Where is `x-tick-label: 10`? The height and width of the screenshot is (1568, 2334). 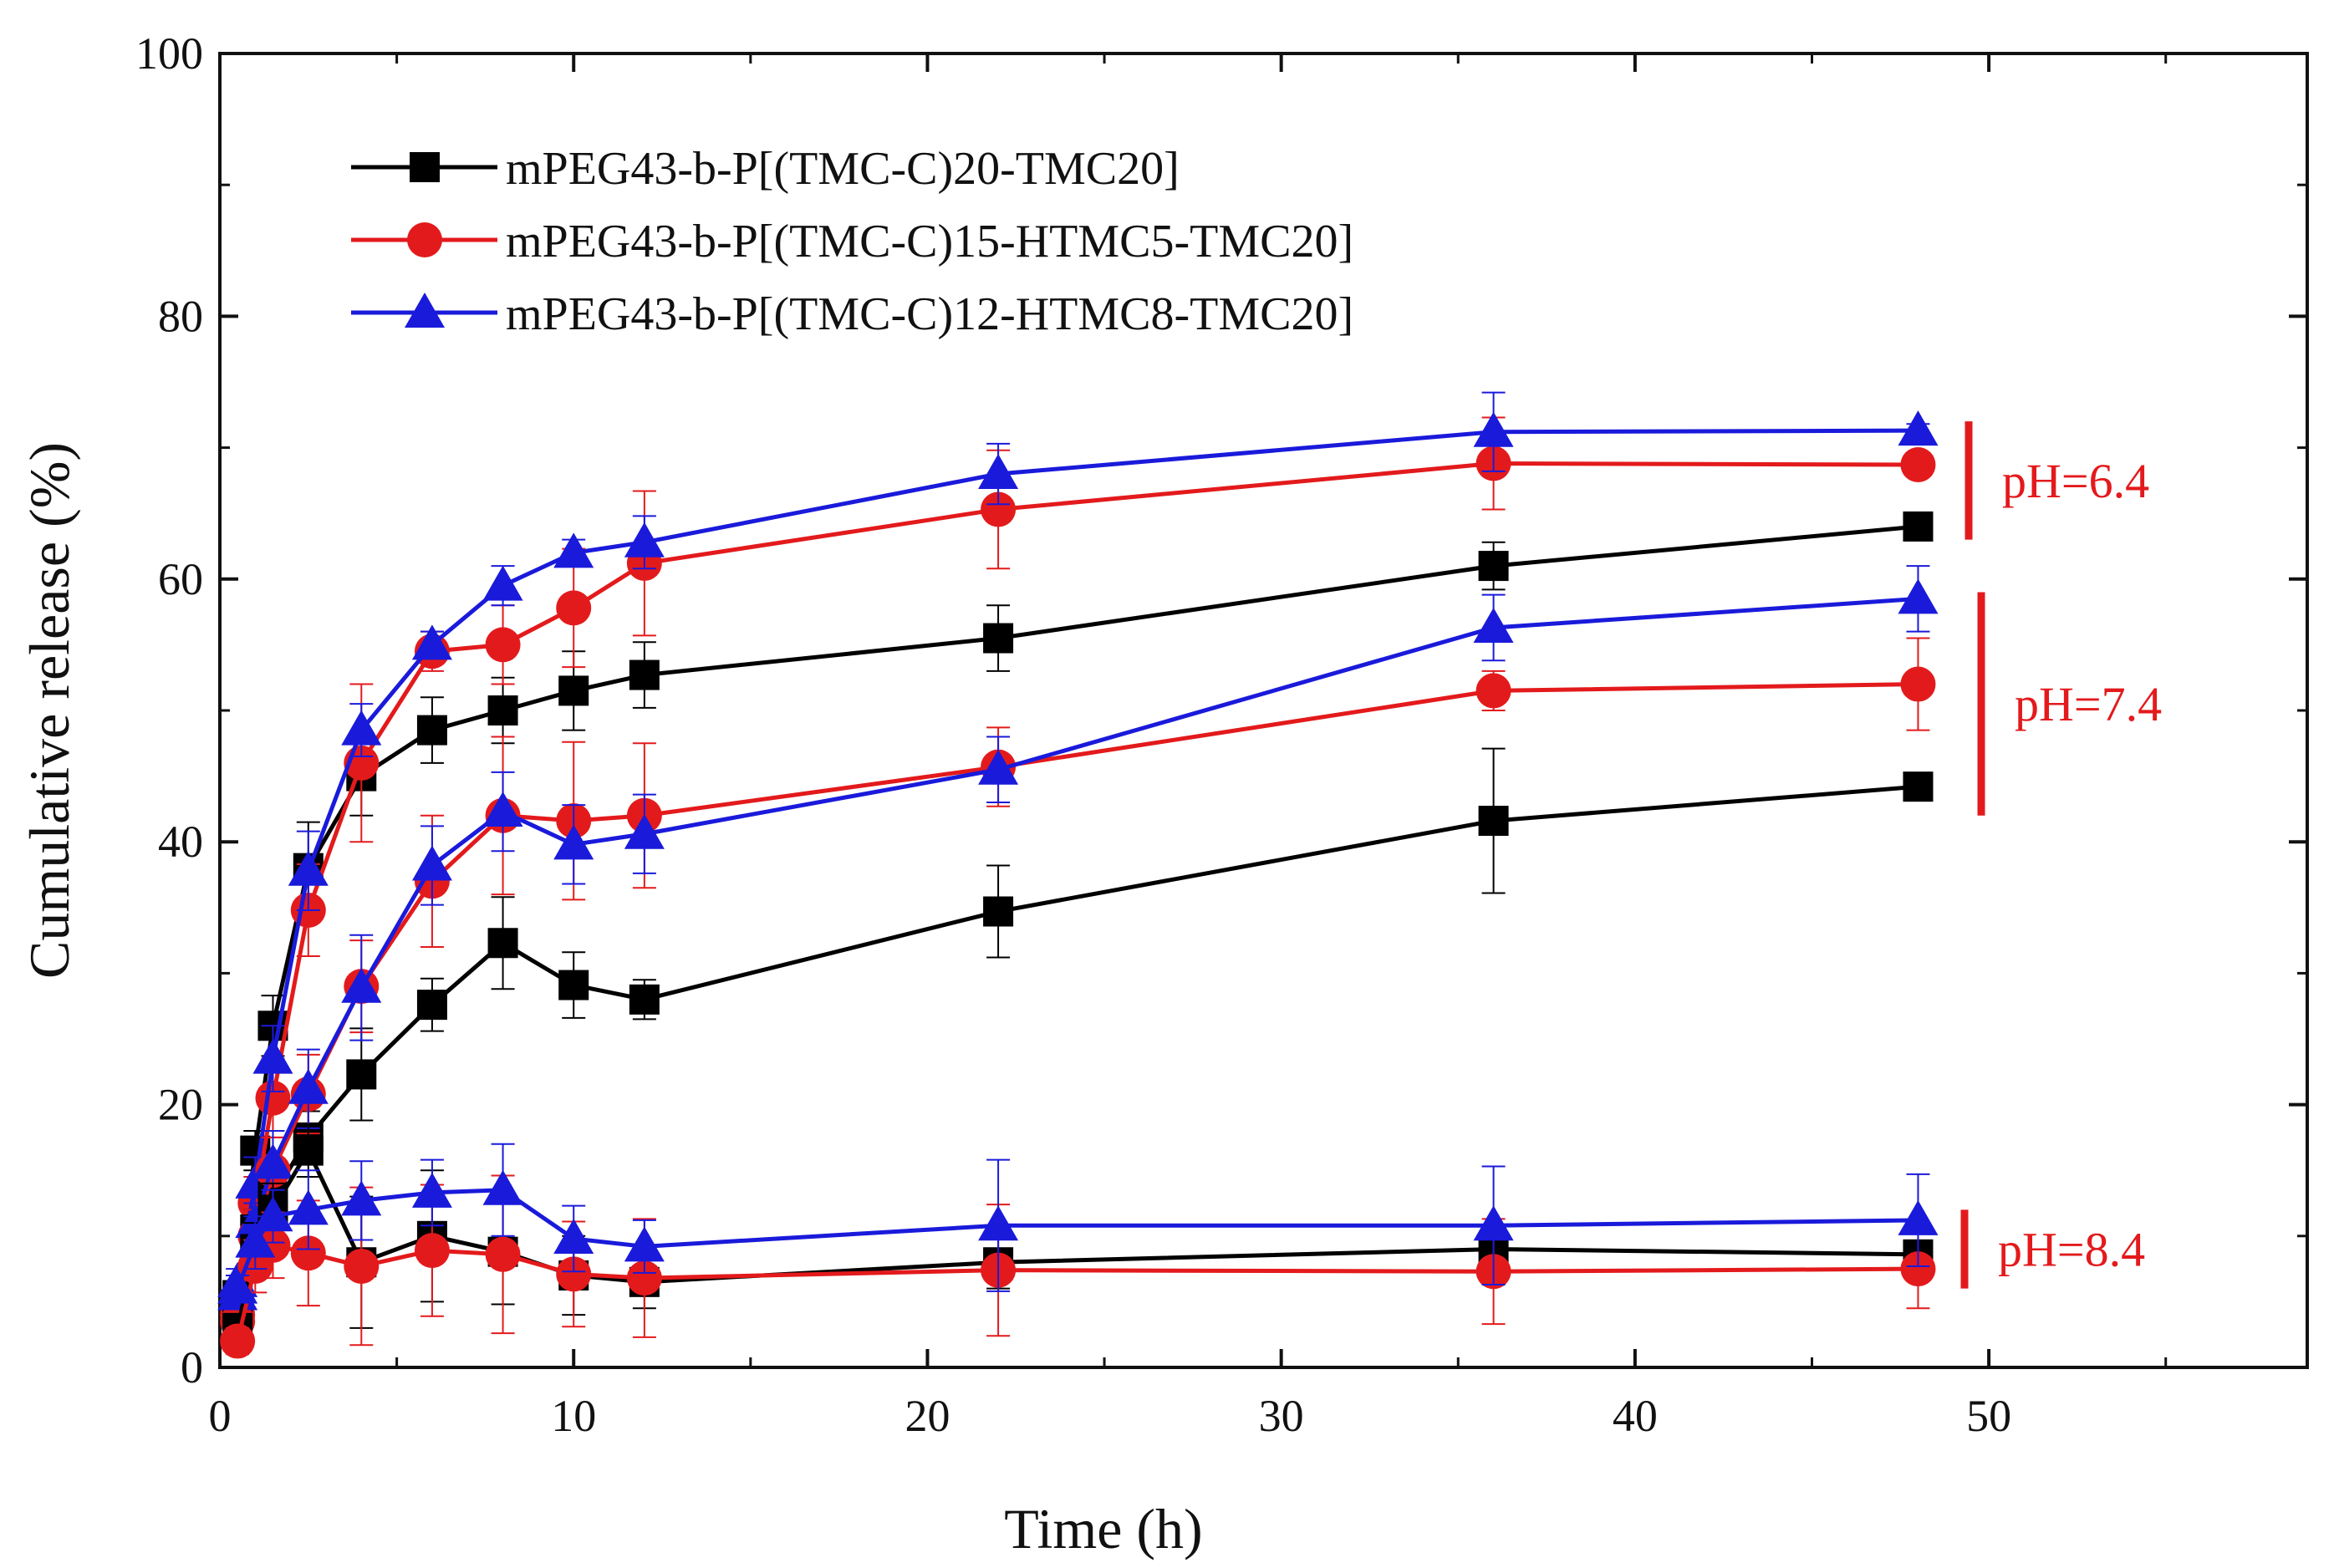
x-tick-label: 10 is located at coordinates (573, 1416).